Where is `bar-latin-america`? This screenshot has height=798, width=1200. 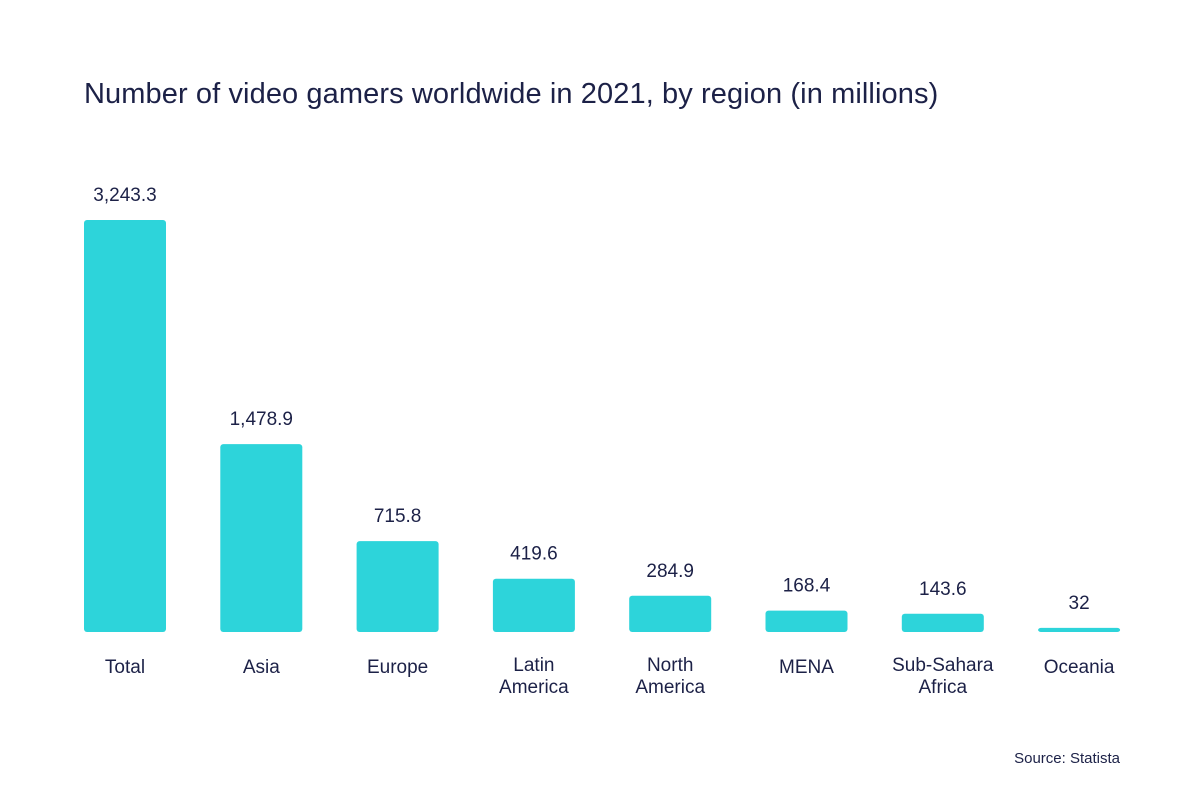
bar-latin-america is located at coordinates (533, 605).